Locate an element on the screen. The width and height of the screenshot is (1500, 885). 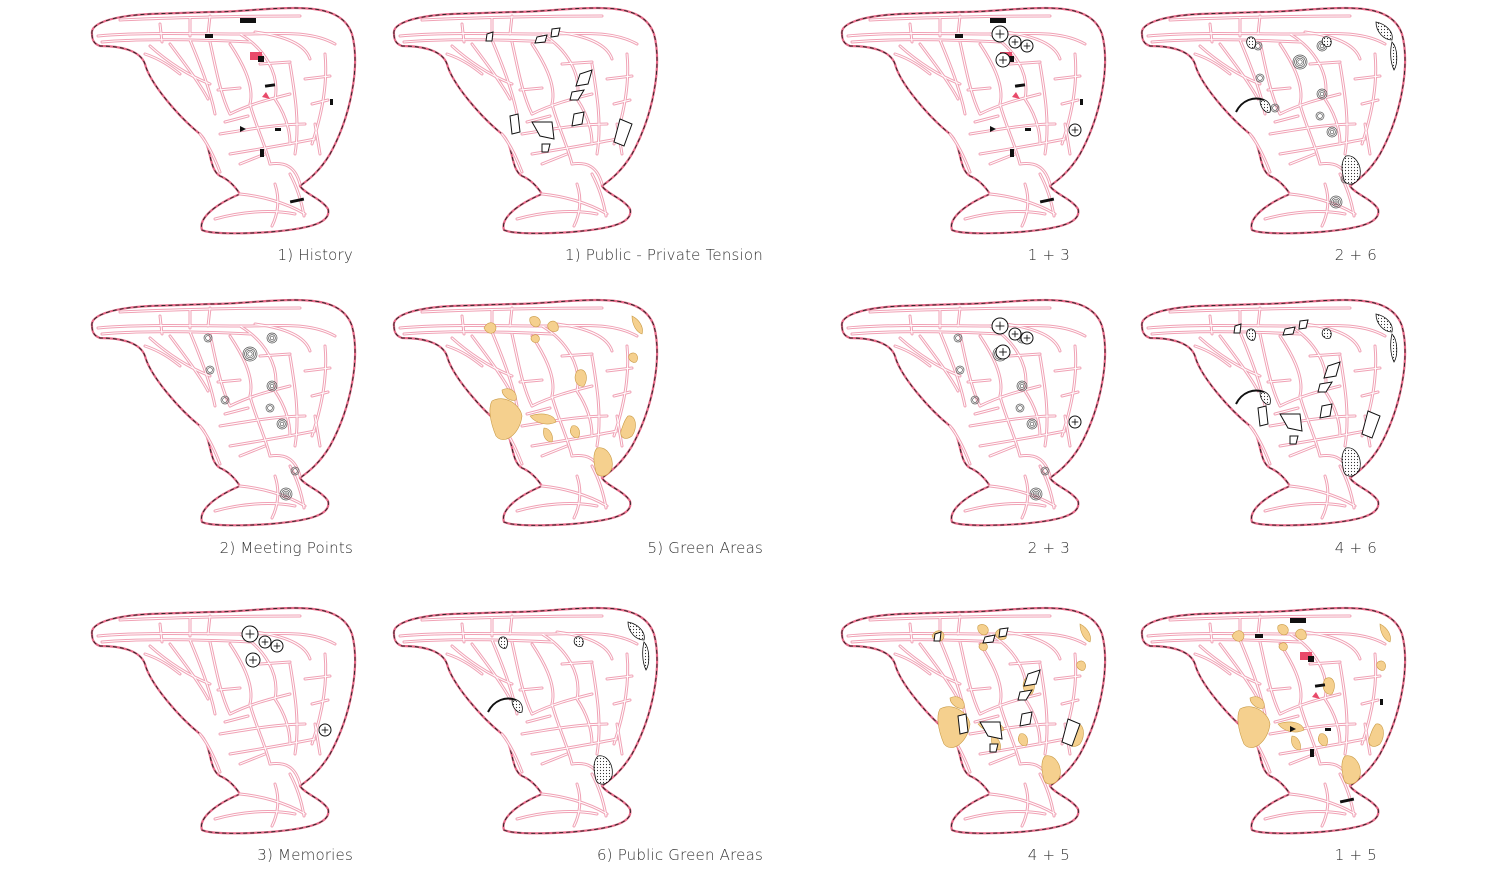
caption-combo-4-6: 4 + 6 is located at coordinates (1355, 548).